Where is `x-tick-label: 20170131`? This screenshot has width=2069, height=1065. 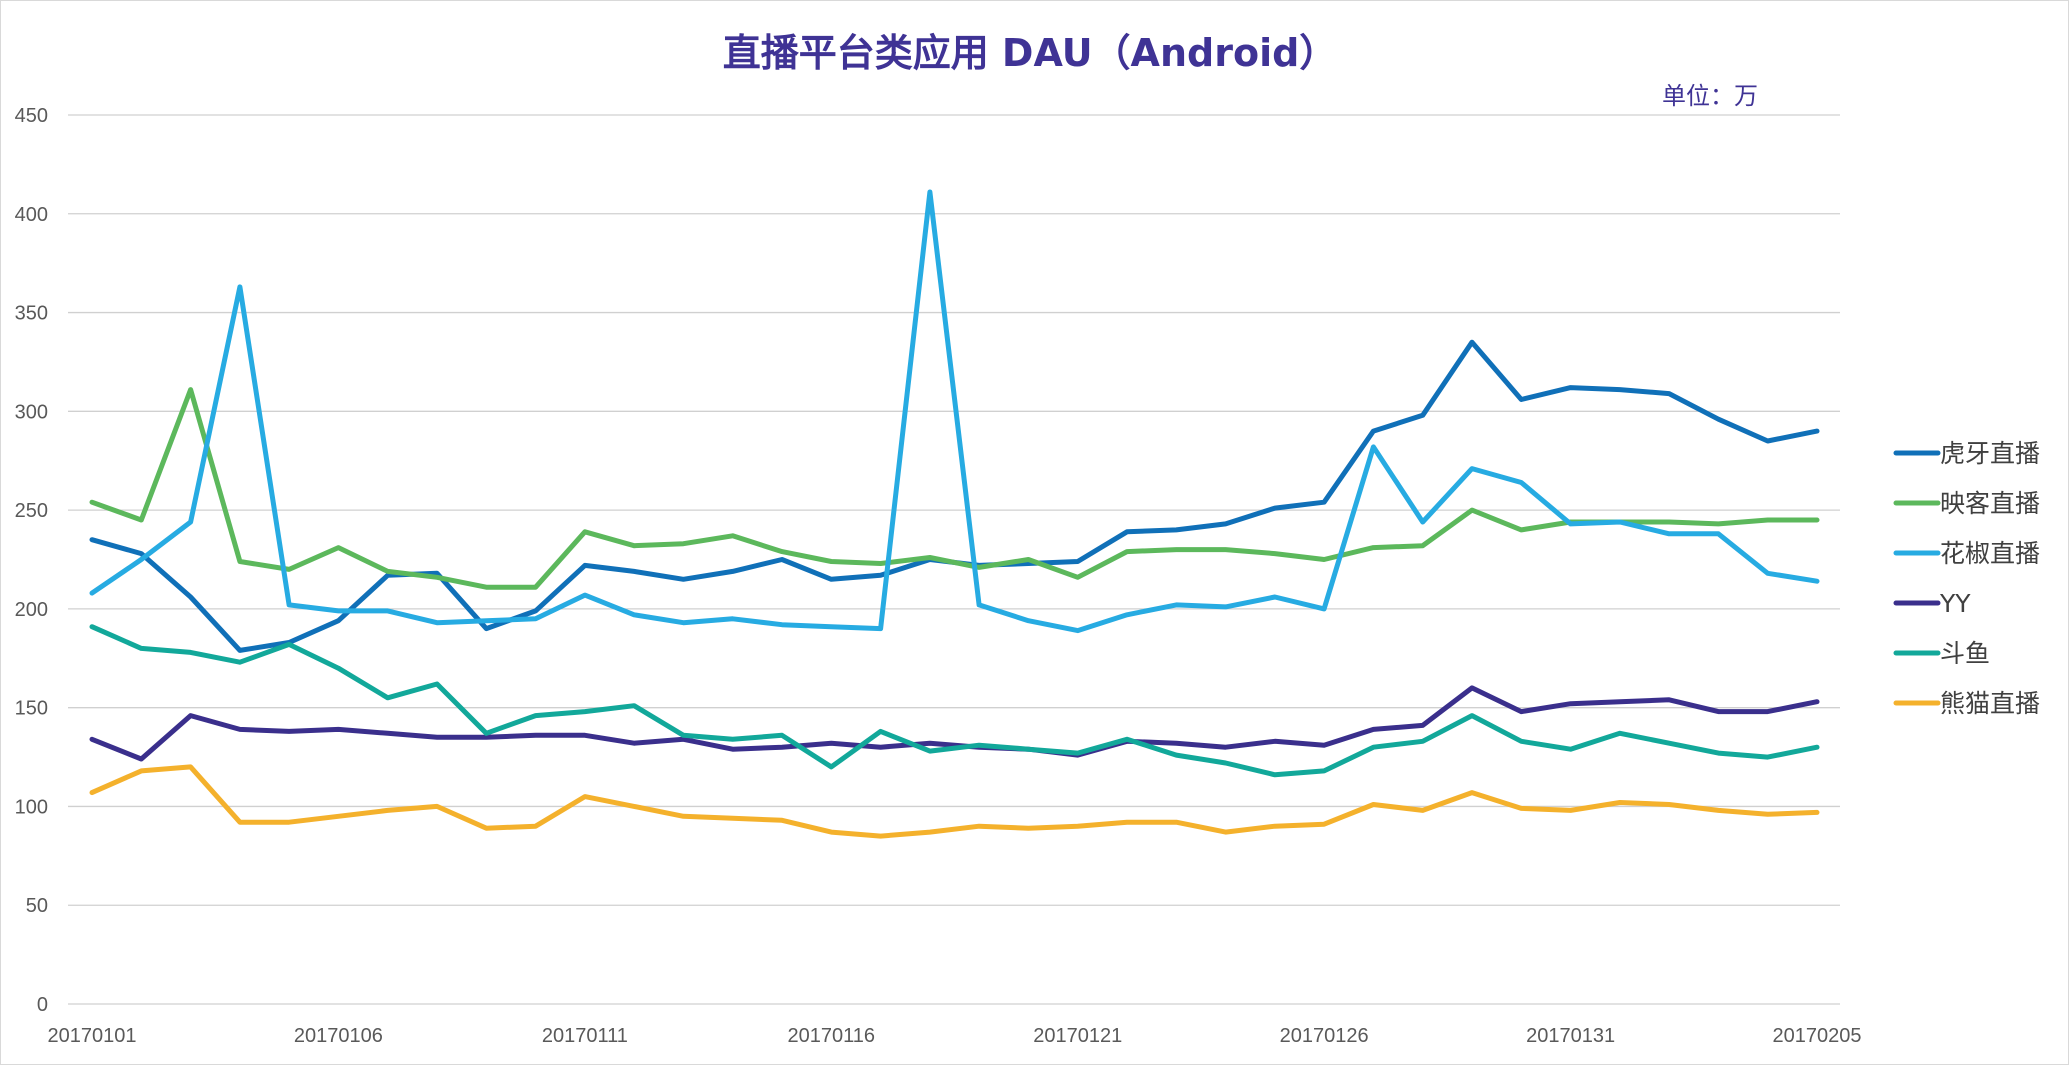 x-tick-label: 20170131 is located at coordinates (1570, 1036).